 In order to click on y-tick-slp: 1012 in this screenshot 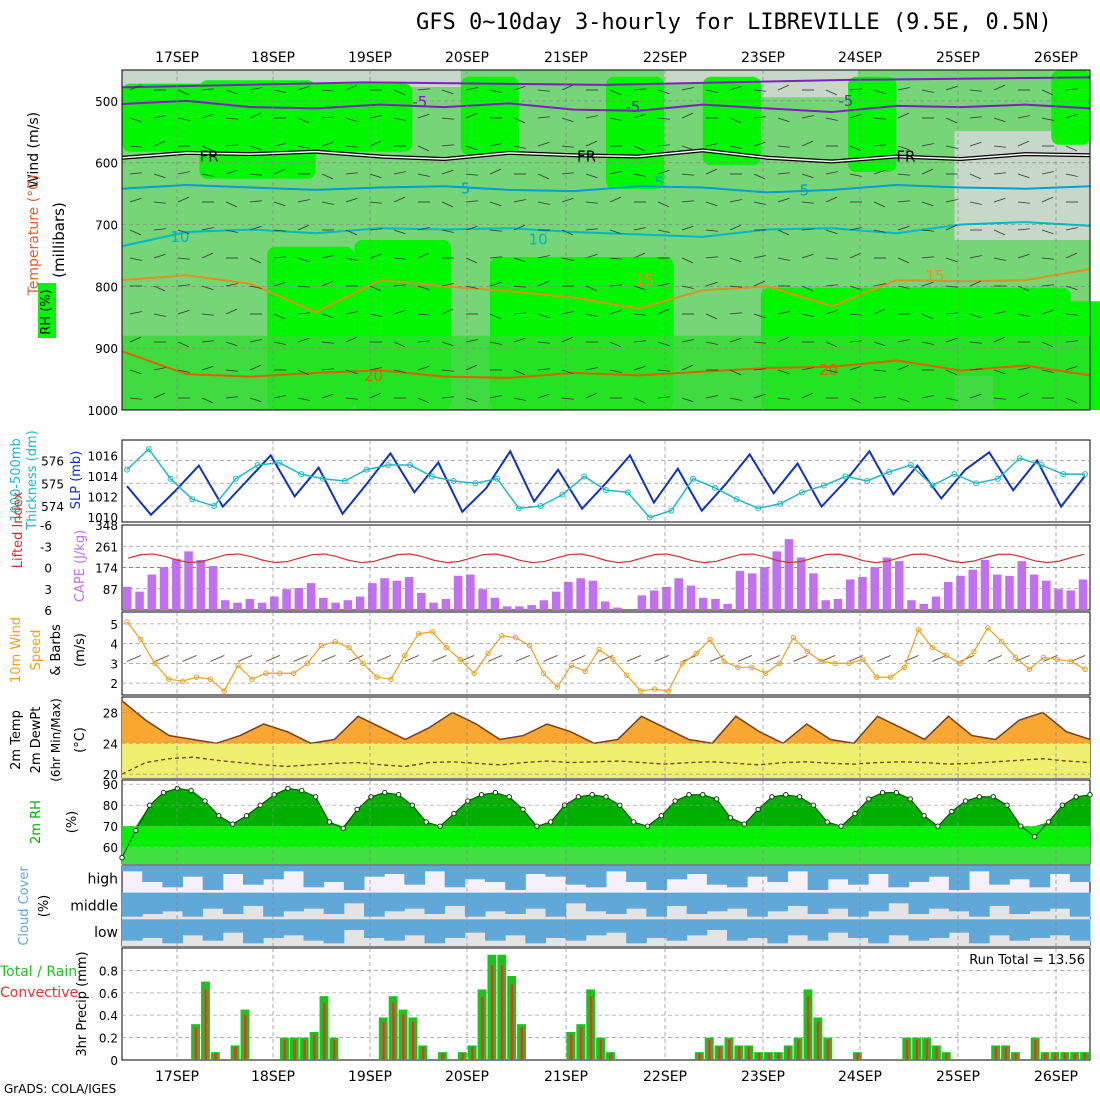, I will do `click(102, 497)`.